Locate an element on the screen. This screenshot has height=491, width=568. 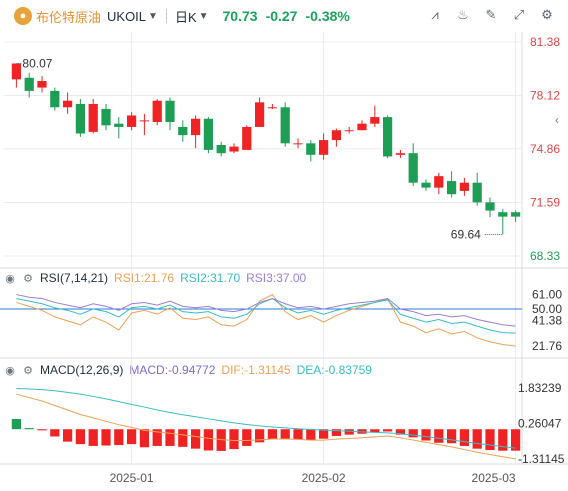
macd-line-dea is located at coordinates (266, 418).